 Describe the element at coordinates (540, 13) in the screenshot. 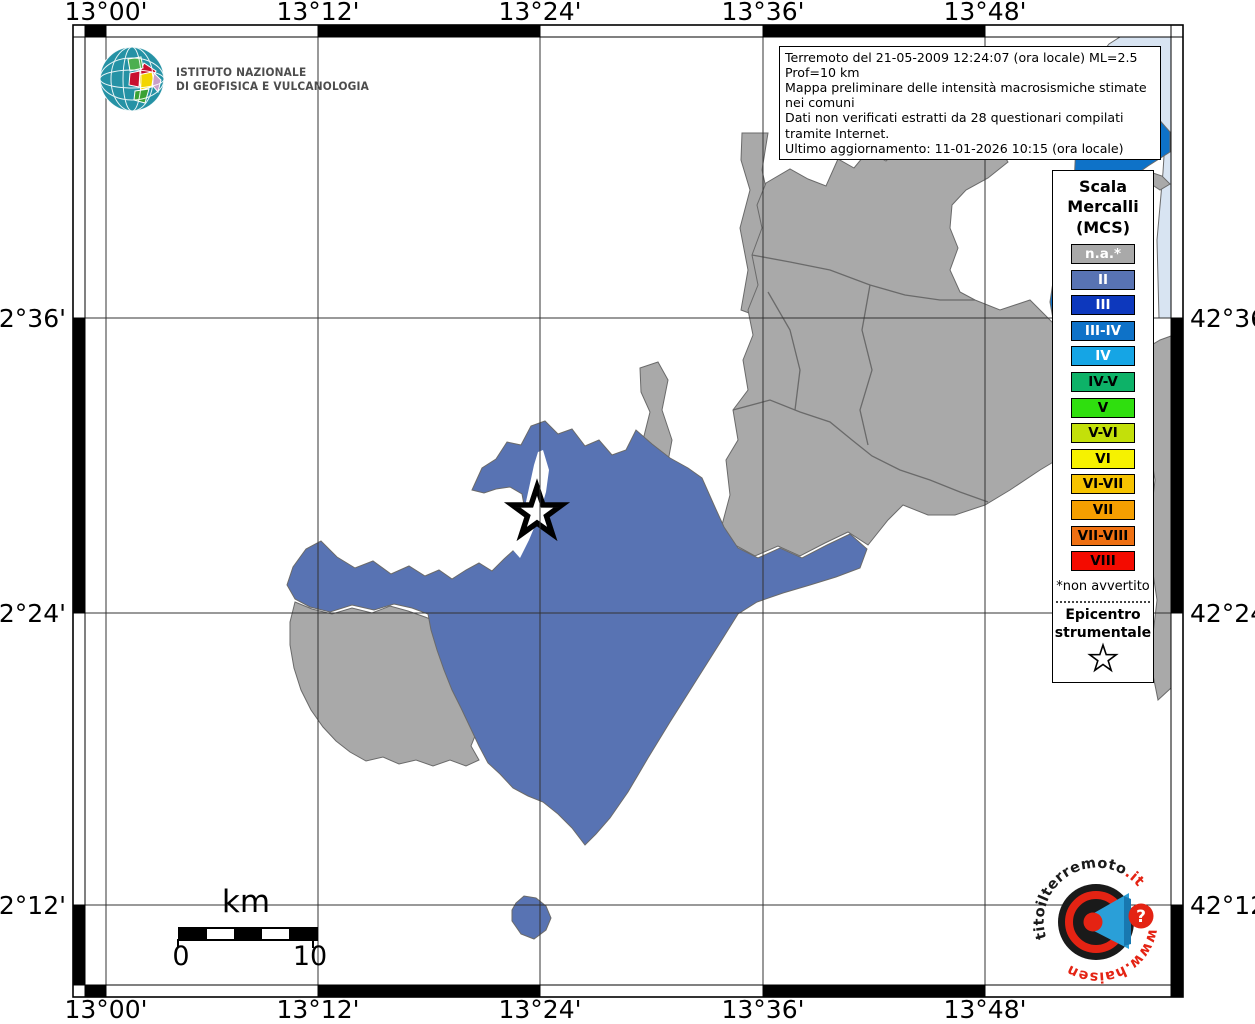

I see `lon-label-top: 13°24'` at that location.